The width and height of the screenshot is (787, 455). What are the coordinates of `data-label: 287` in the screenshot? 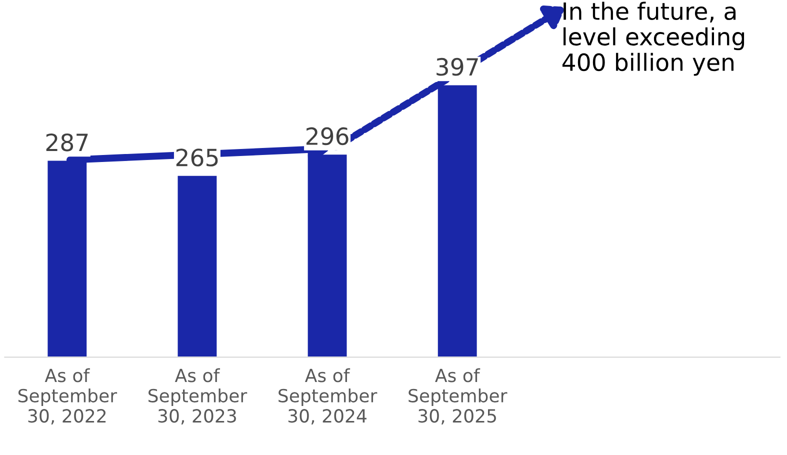 It's located at (67, 142).